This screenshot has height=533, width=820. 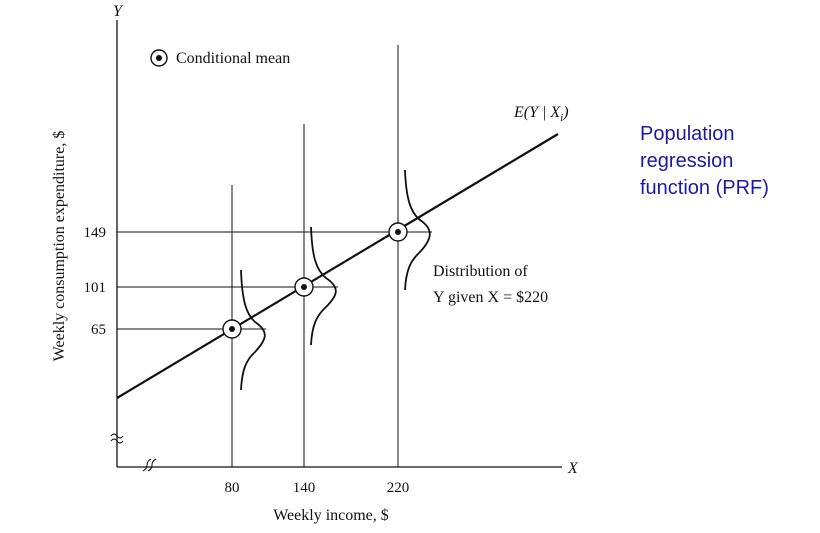 What do you see at coordinates (490, 297) in the screenshot?
I see `distribution-note-line2: Y given X = $220` at bounding box center [490, 297].